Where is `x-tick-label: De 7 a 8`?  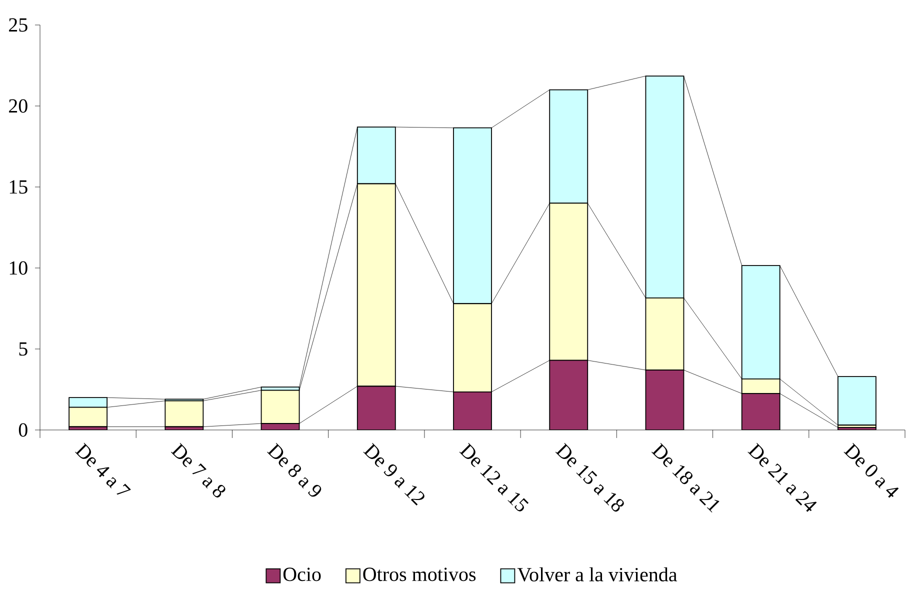
x-tick-label: De 7 a 8 is located at coordinates (198, 470).